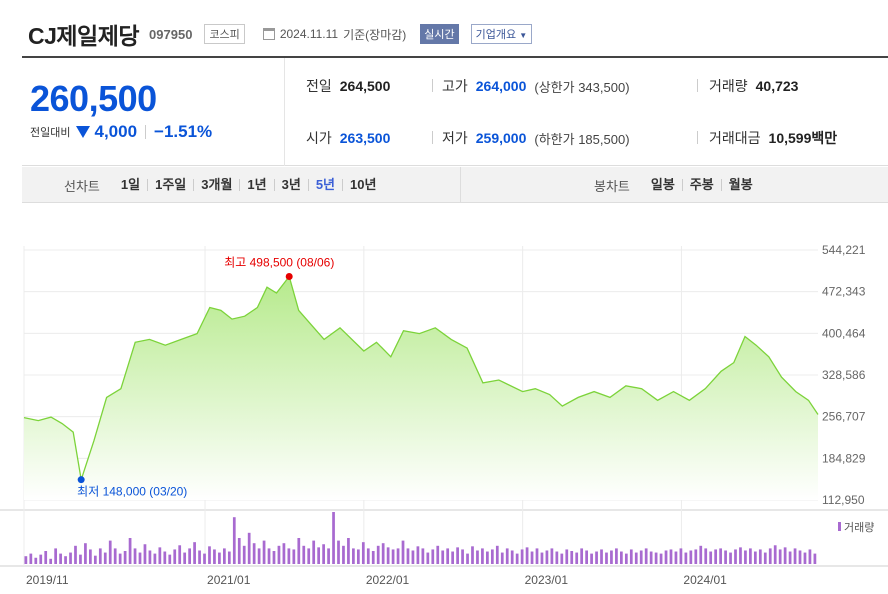 Image resolution: width=888 pixels, height=594 pixels. What do you see at coordinates (844, 417) in the screenshot?
I see `y-tick-label: 256,707` at bounding box center [844, 417].